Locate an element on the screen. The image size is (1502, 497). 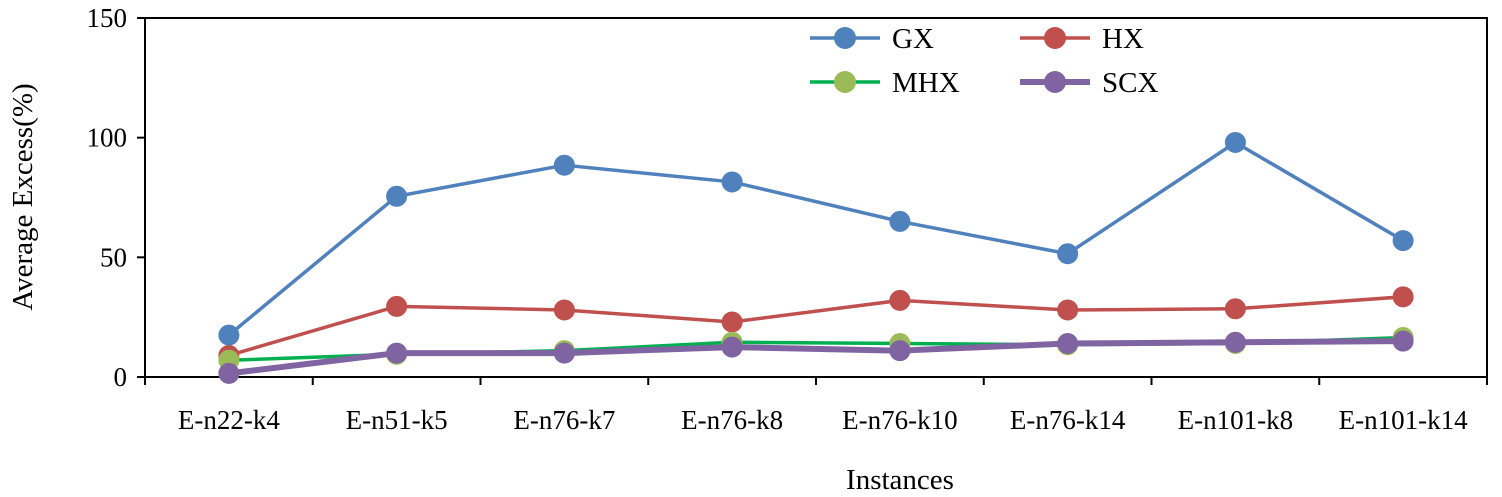
series-hx is located at coordinates (816, 326).